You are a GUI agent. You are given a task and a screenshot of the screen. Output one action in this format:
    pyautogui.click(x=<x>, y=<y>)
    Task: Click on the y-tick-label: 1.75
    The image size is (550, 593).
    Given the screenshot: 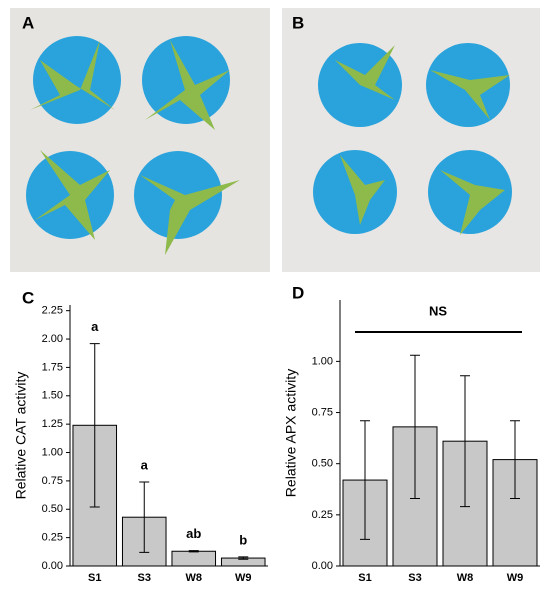 What is the action you would take?
    pyautogui.click(x=52, y=367)
    